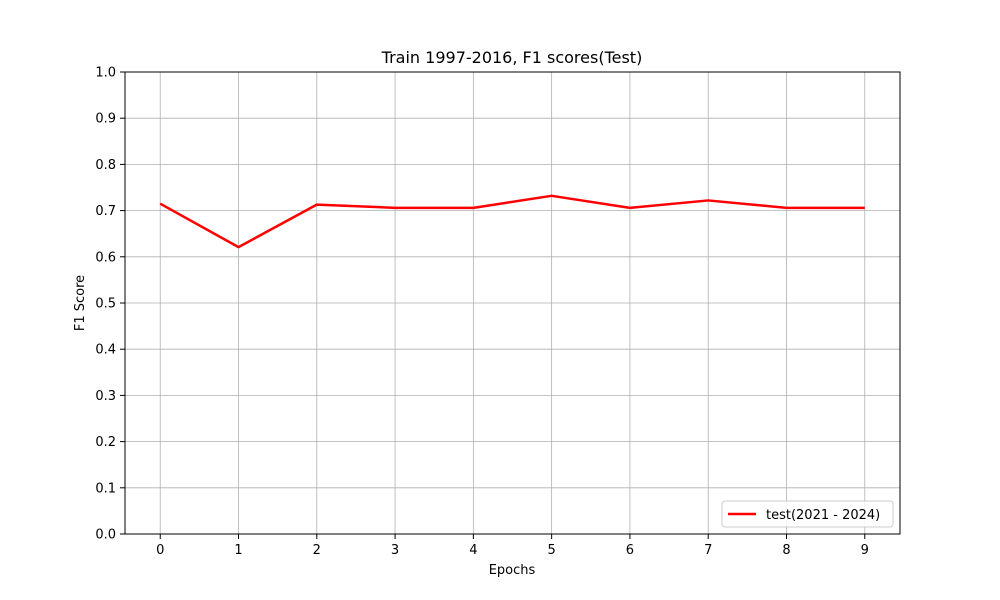  I want to click on legend: test(2021 - 2024), so click(807, 514).